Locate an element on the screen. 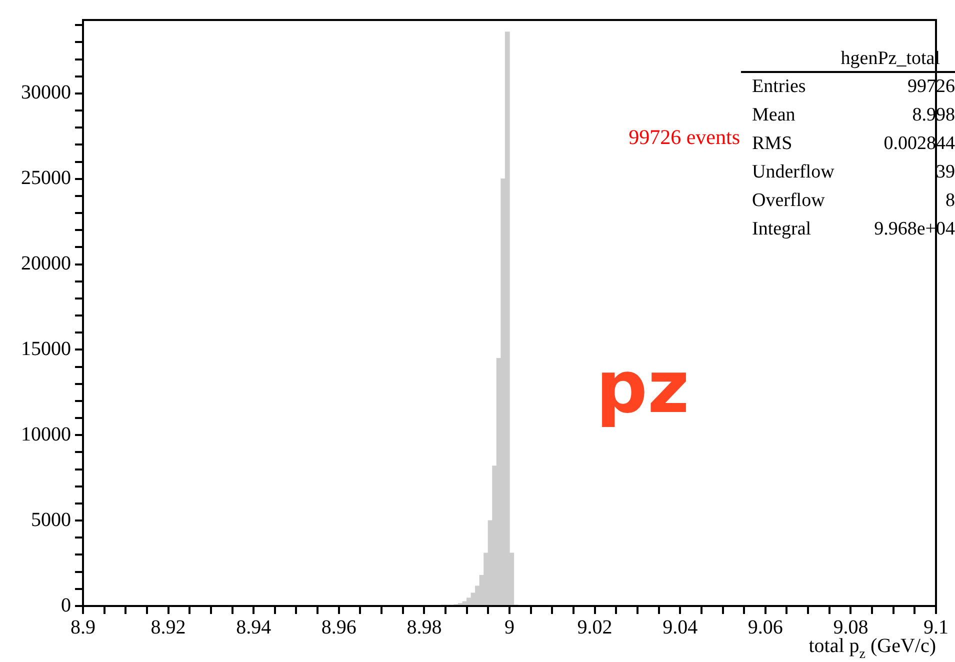  annotation: Mean is located at coordinates (774, 115).